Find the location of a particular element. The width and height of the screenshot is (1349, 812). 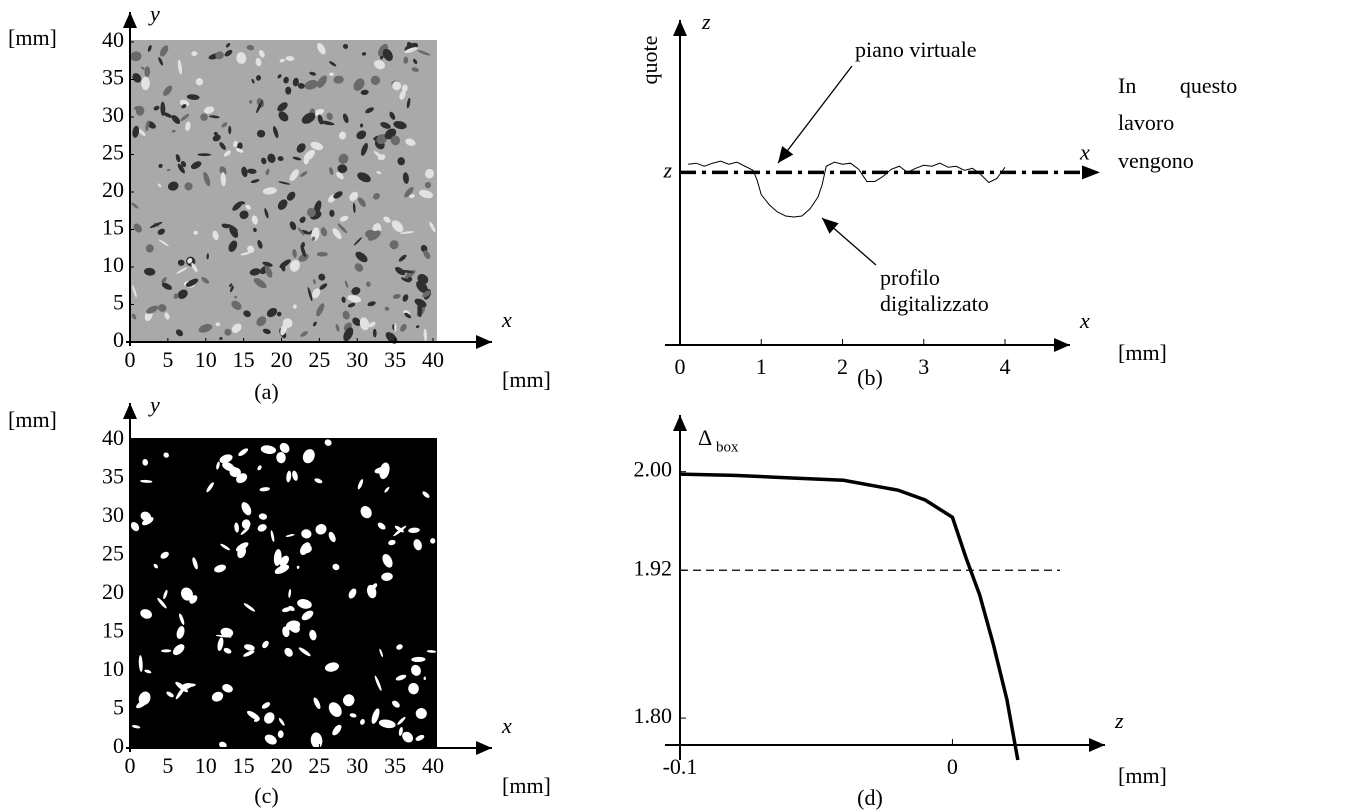

y-tick-label: 25 is located at coordinates (113, 553).